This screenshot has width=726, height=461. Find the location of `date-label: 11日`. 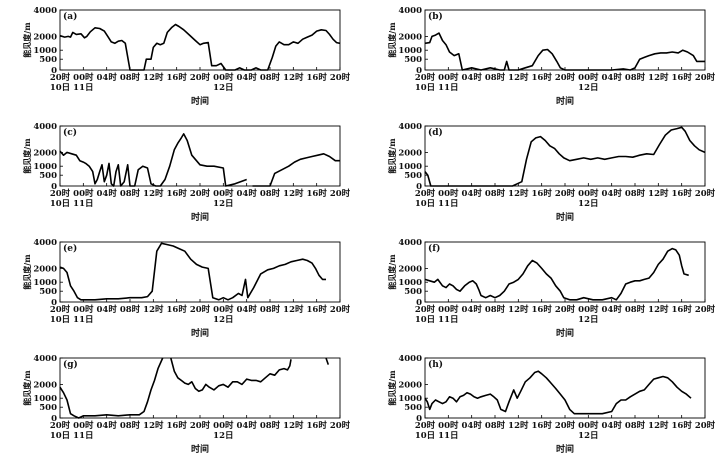

date-label: 11日 is located at coordinates (83, 436).